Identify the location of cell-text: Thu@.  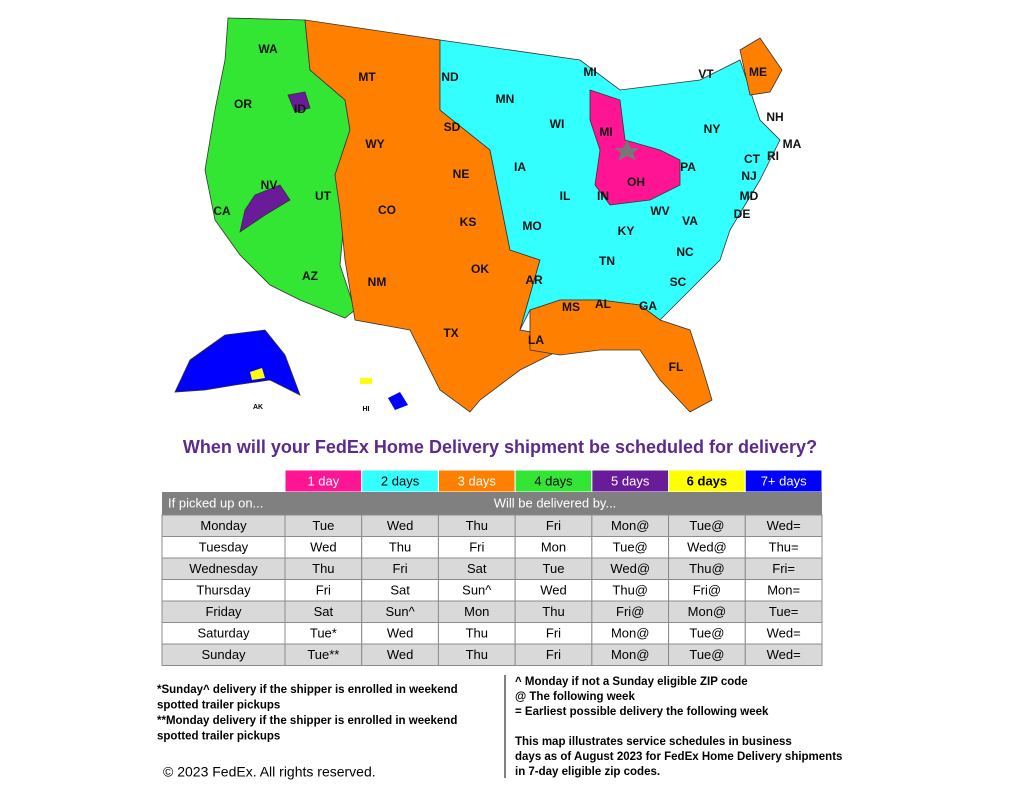
(630, 590).